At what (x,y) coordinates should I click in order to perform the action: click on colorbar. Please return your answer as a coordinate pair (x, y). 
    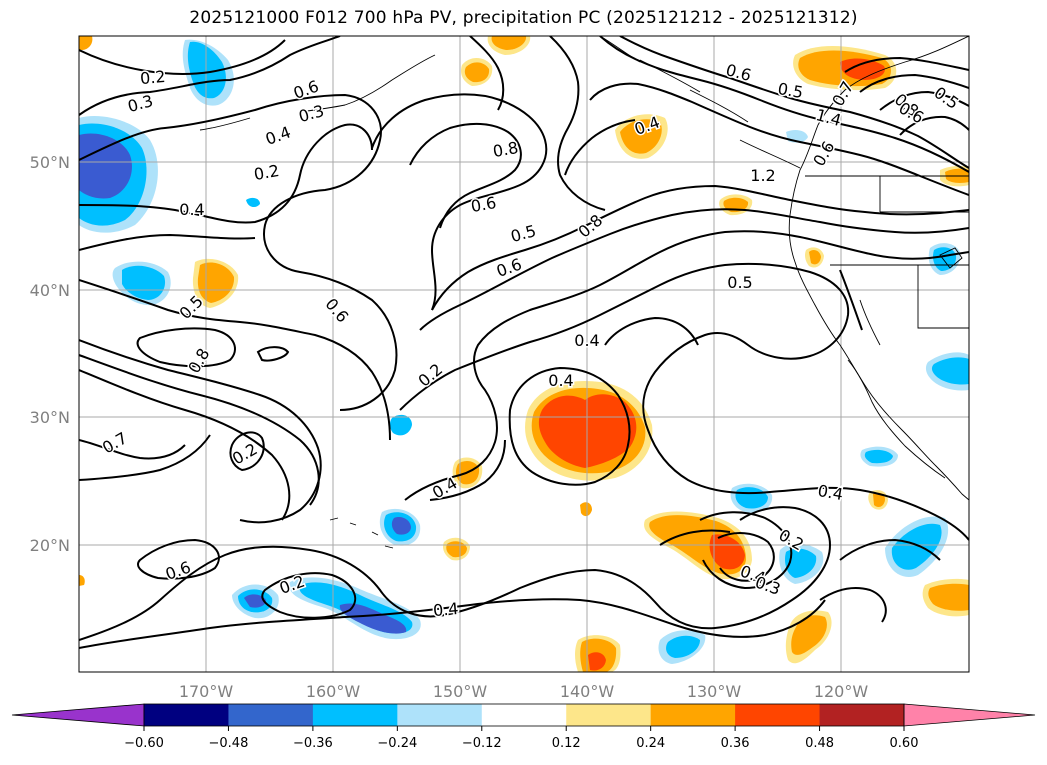
    Looking at the image, I should click on (523, 715).